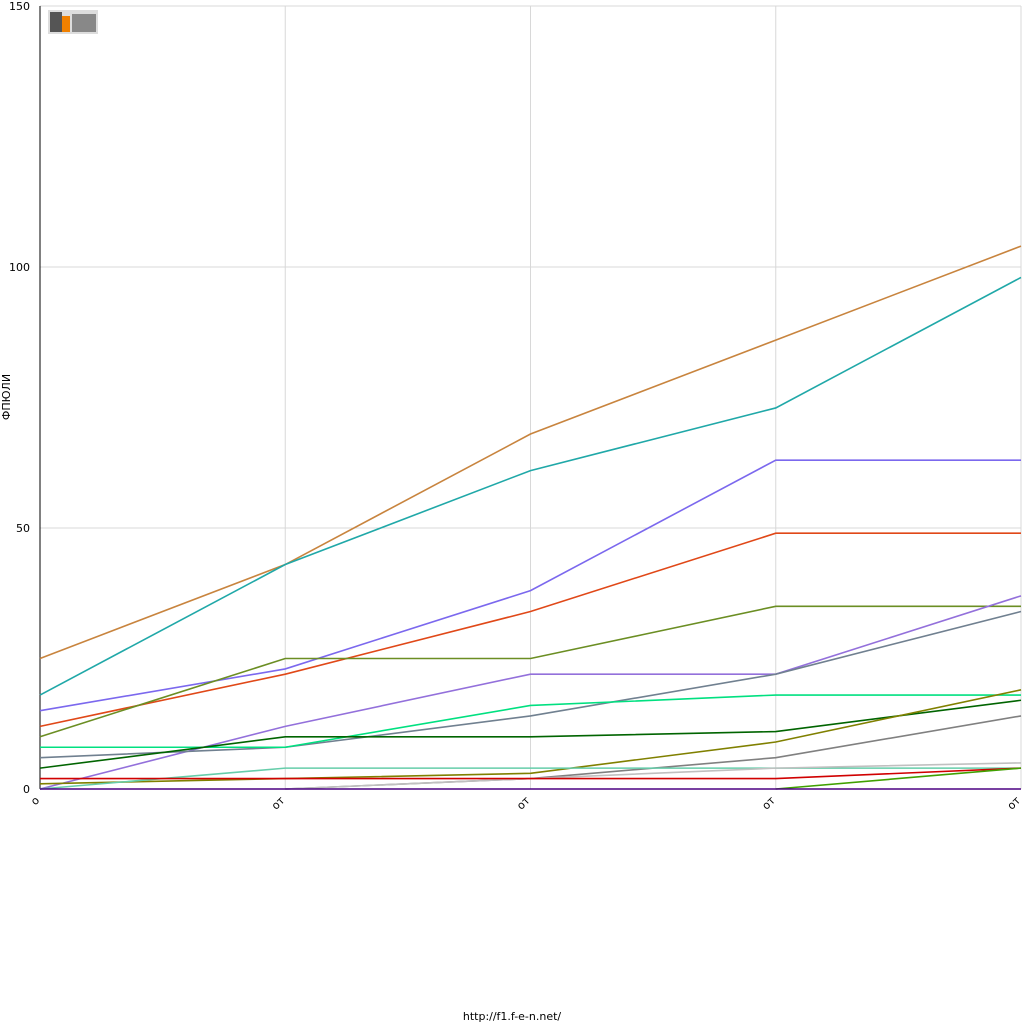 Image resolution: width=1024 pixels, height=1028 pixels. What do you see at coordinates (512, 1016) in the screenshot?
I see `footer: http://f1.f-e-n.net/` at bounding box center [512, 1016].